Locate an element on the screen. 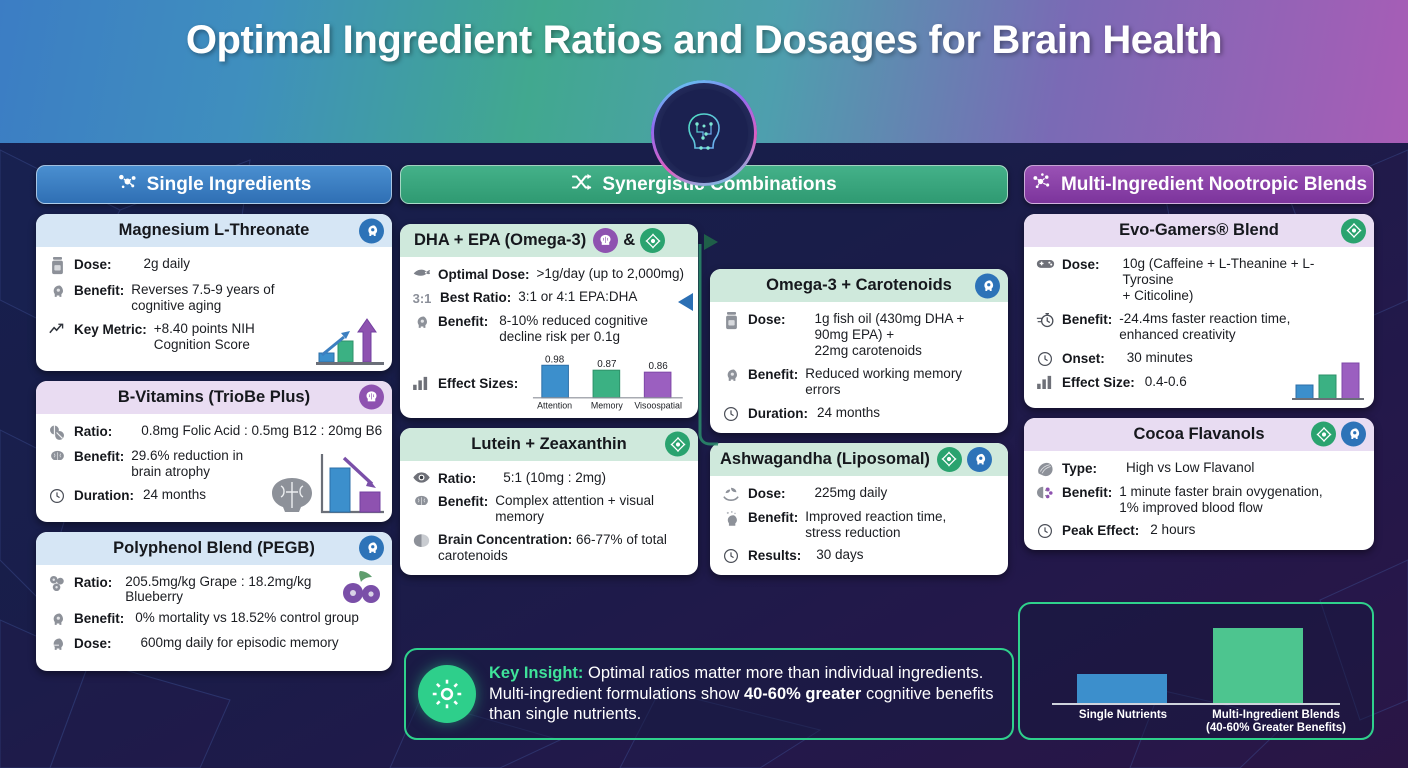 Image resolution: width=1408 pixels, height=768 pixels. row-value: 30 minutes is located at coordinates (1159, 357).